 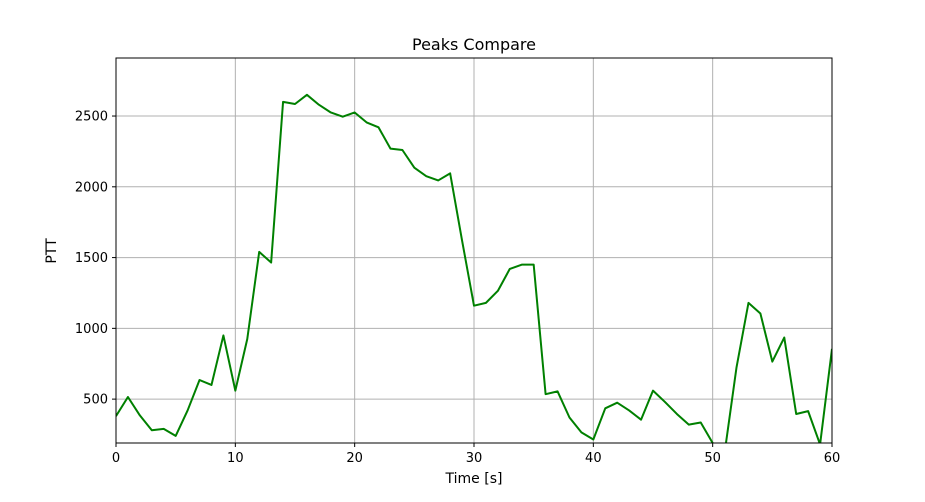 What do you see at coordinates (91, 329) in the screenshot?
I see `y-tick-label: 1000` at bounding box center [91, 329].